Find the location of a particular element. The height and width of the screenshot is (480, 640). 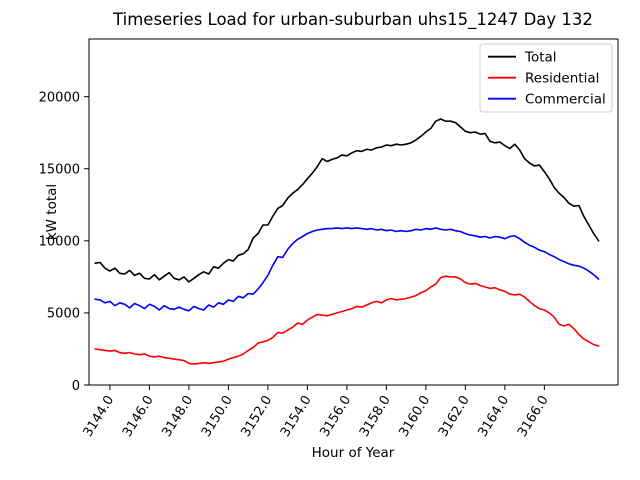

x-tick-label: 3144.0 is located at coordinates (98, 416).